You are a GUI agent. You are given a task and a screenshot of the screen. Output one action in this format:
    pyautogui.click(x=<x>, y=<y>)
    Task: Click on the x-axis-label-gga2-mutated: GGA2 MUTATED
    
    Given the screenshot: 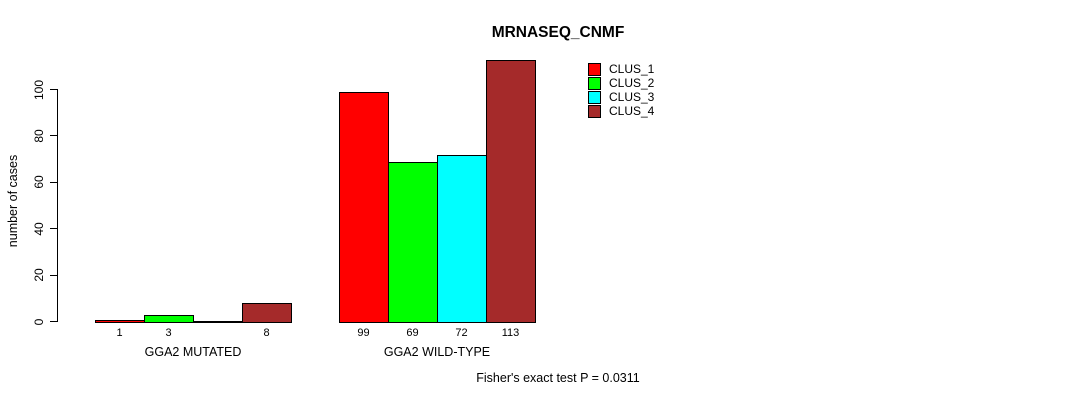 What is the action you would take?
    pyautogui.click(x=193, y=352)
    